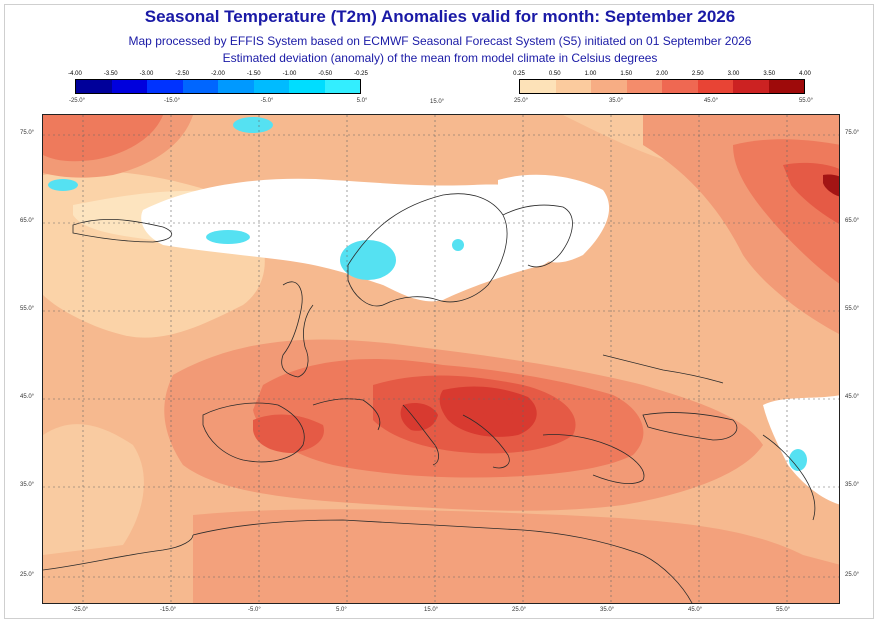 The height and width of the screenshot is (625, 880). Describe the element at coordinates (663, 103) in the screenshot. I see `legend-warm-lon-labels: 25.0° 35.0° 45.0° 55.0°` at that location.